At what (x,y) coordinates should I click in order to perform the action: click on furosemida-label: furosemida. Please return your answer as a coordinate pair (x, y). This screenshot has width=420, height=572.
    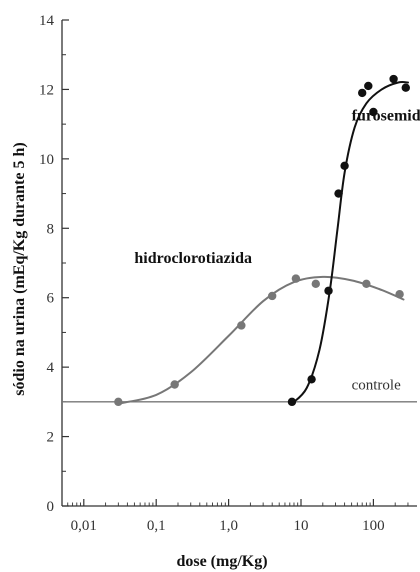
    Looking at the image, I should click on (386, 116).